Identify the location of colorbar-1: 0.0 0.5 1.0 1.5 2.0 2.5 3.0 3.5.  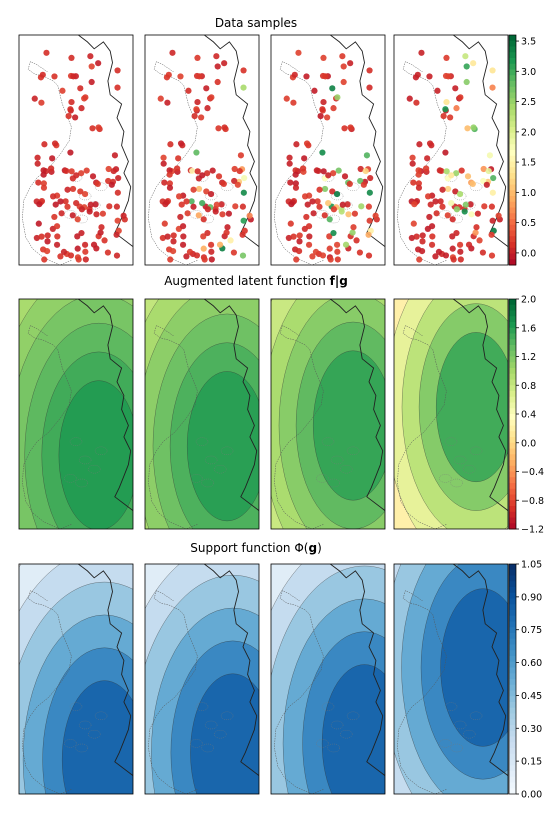
(522, 150).